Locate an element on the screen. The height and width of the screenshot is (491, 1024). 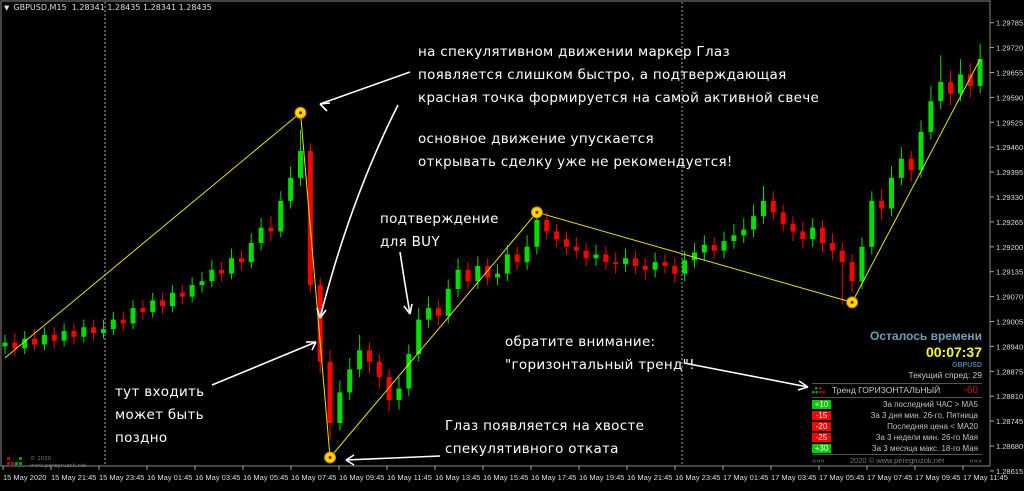
panel-footer: »»» 2020 © www.peregruzok.net ««« is located at coordinates (897, 461).